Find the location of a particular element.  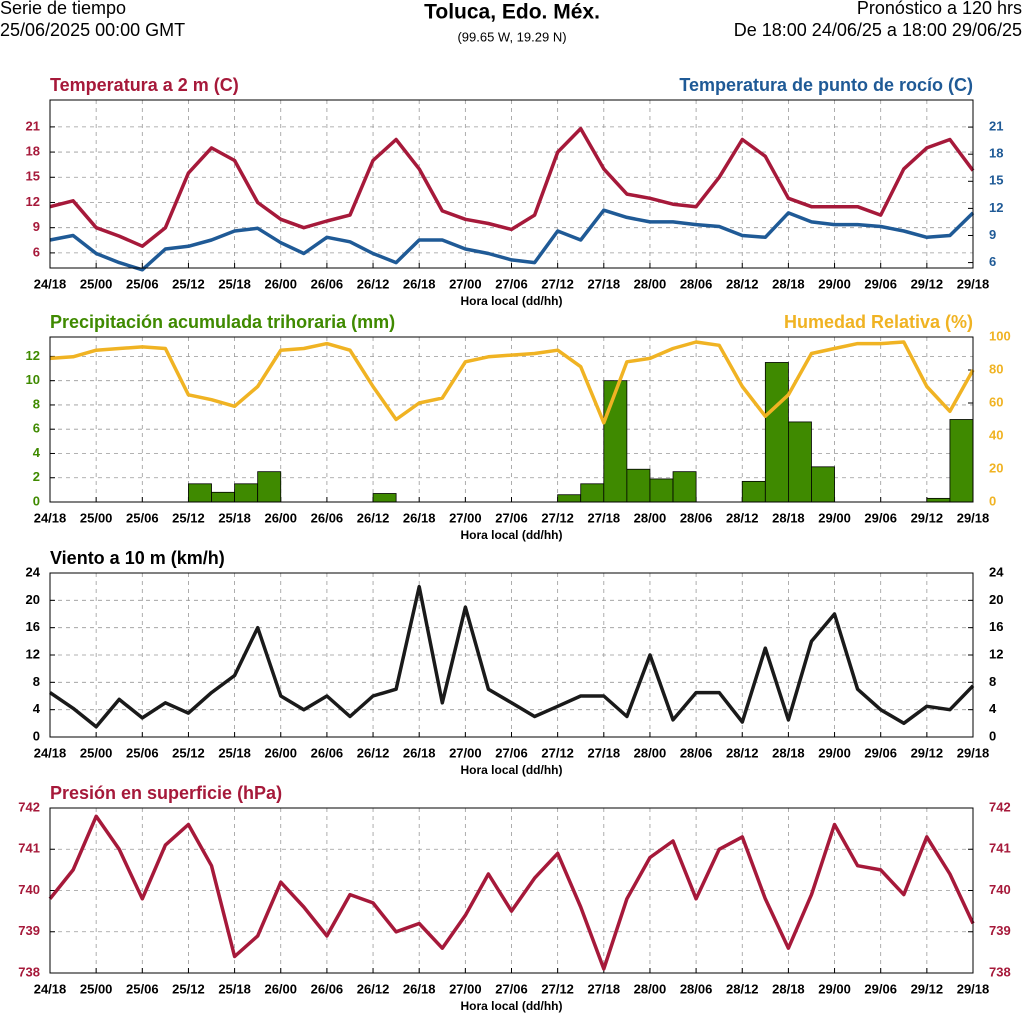

header-title: Toluca, Edo. Méx. is located at coordinates (512, 12).